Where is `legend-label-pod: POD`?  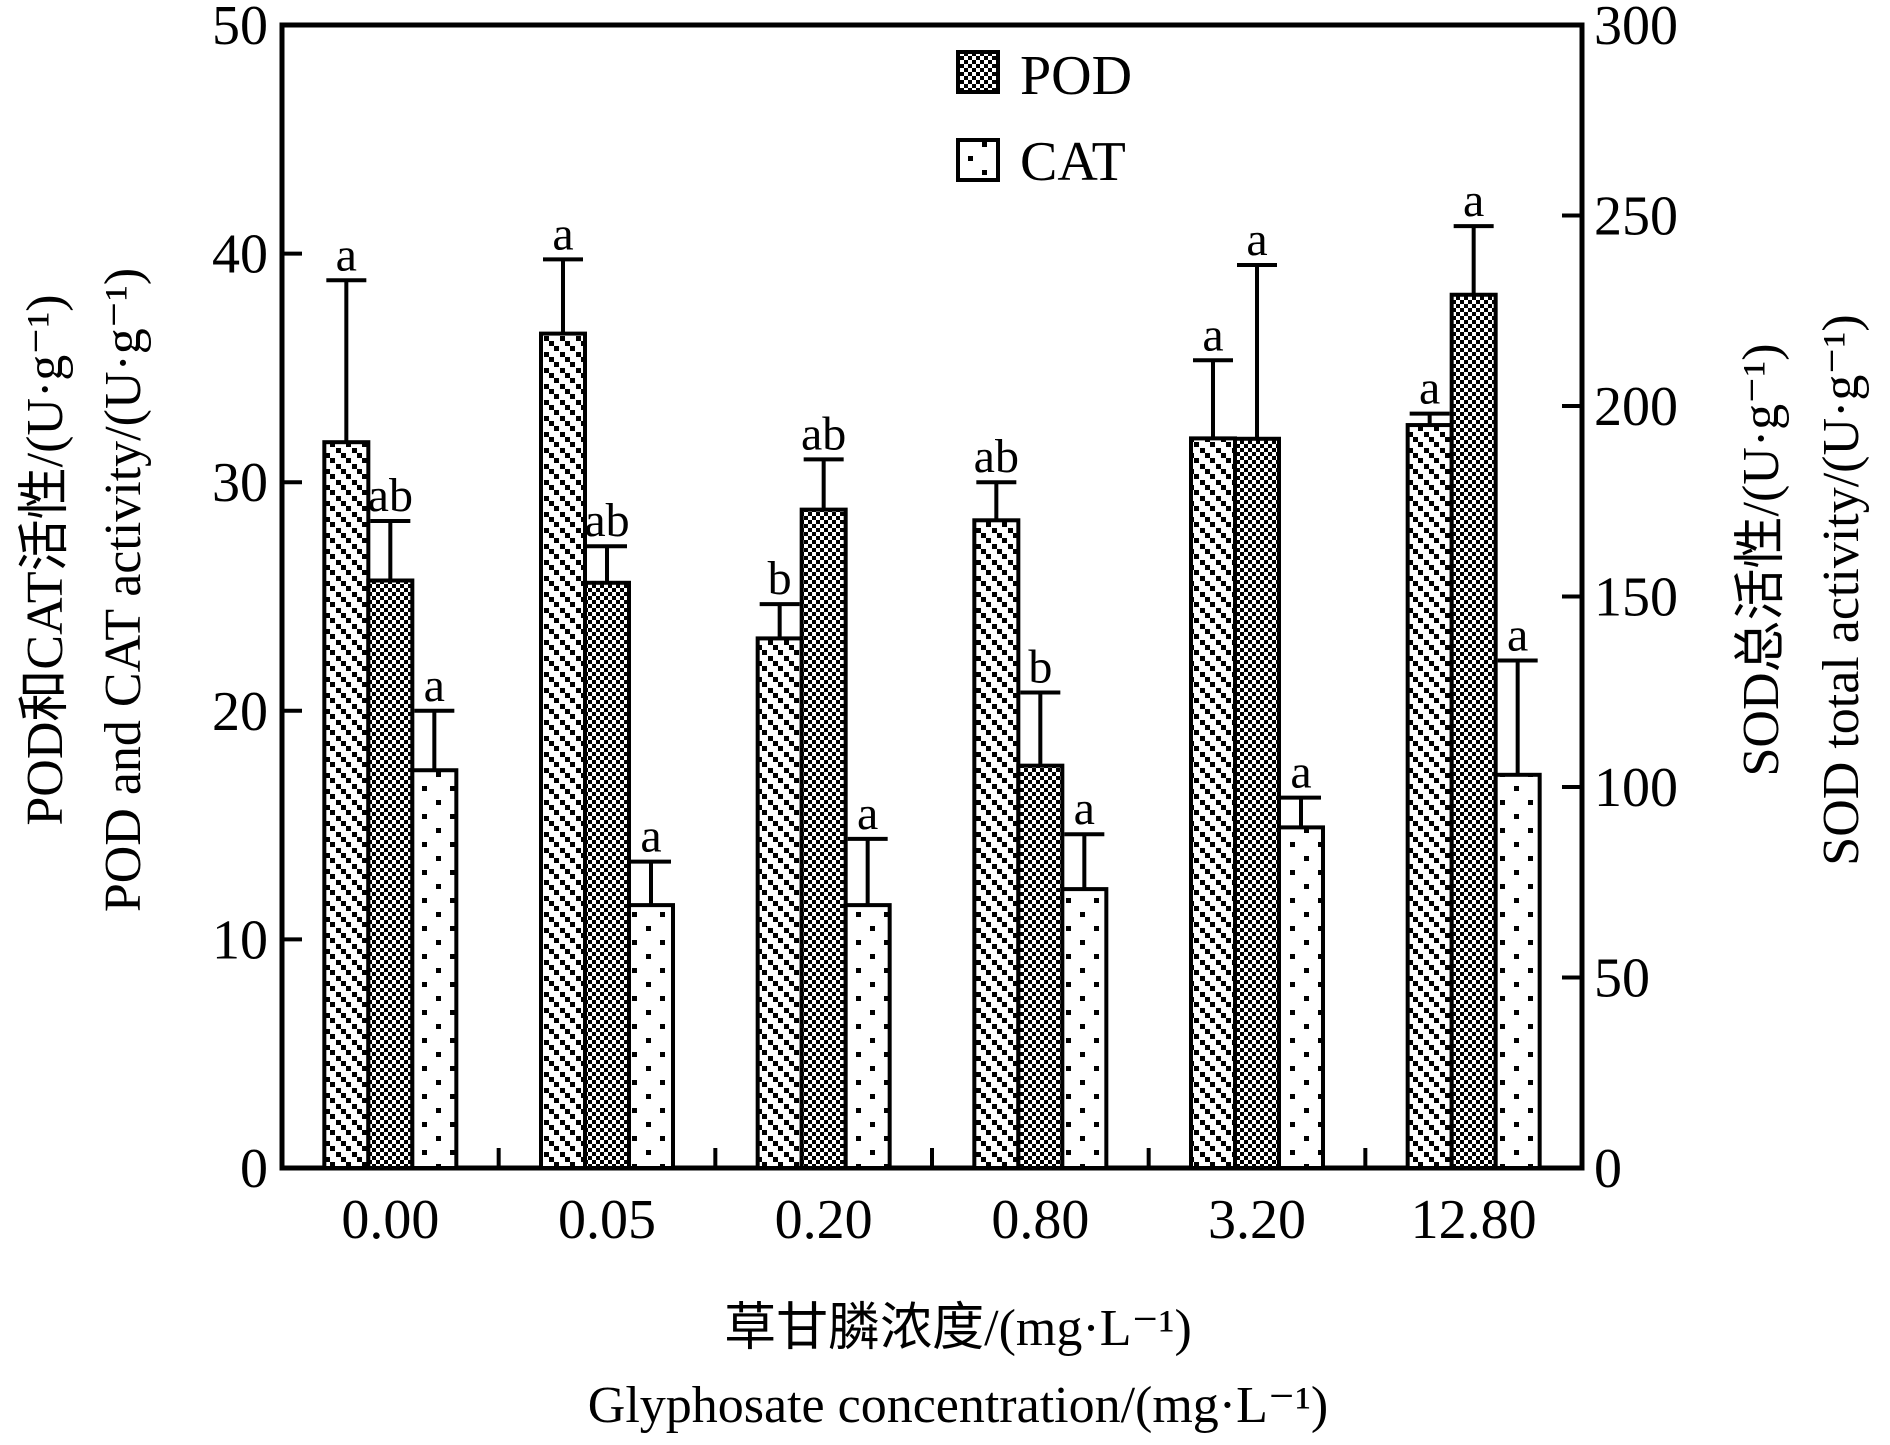 legend-label-pod: POD is located at coordinates (1076, 76).